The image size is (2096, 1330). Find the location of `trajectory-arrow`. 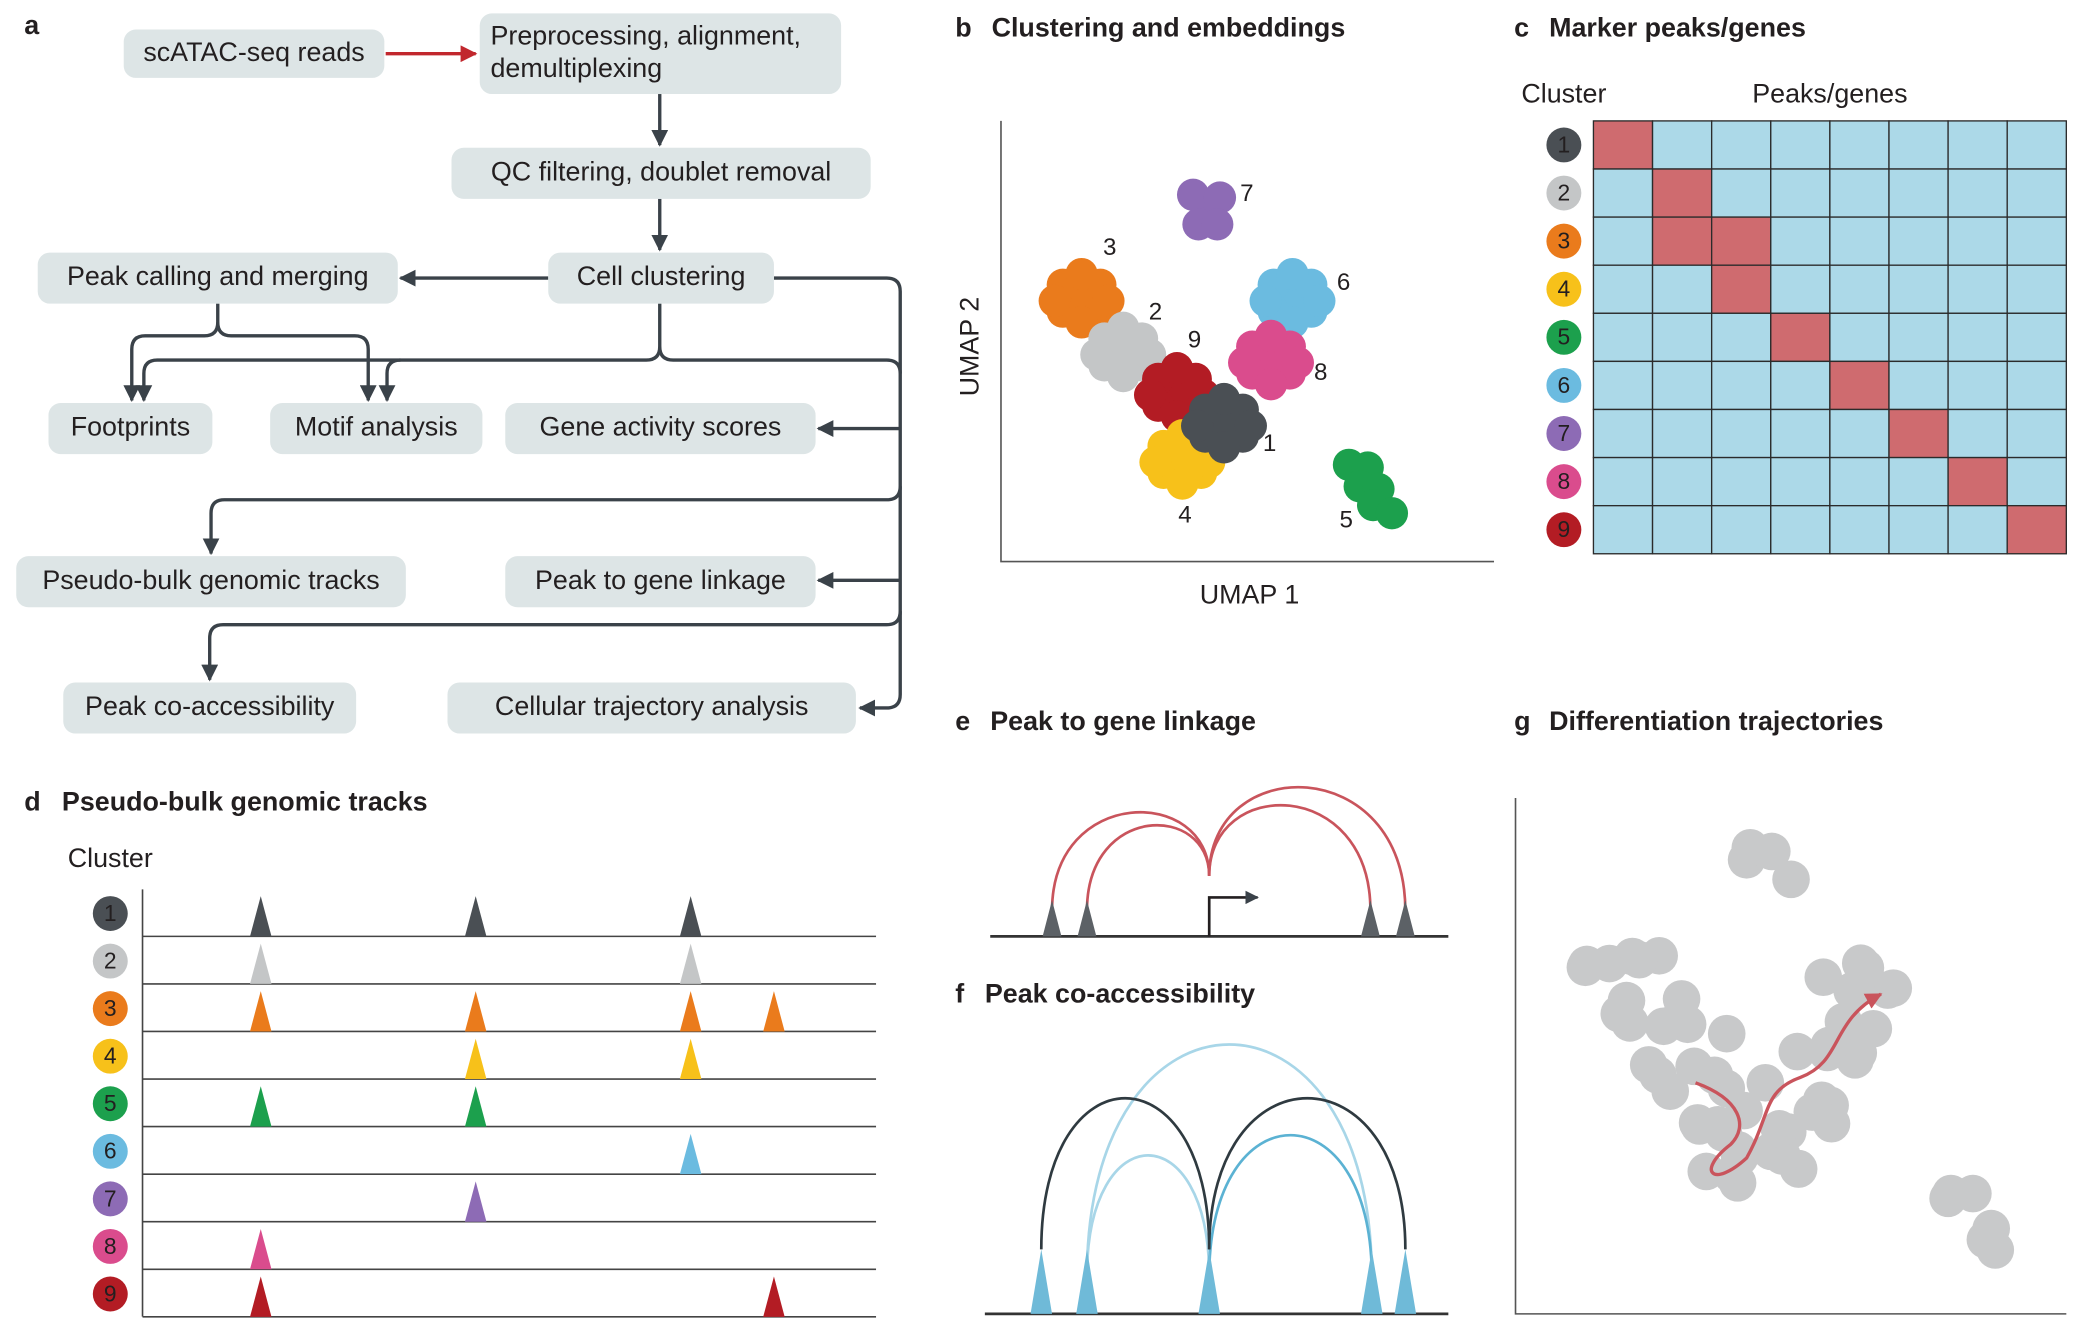

trajectory-arrow is located at coordinates (1788, 1084).